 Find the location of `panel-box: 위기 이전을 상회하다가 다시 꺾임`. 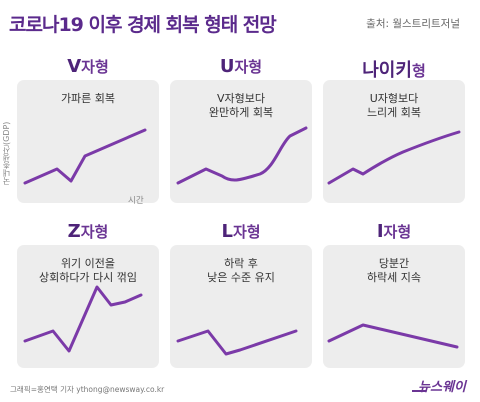

panel-box: 위기 이전을 상회하다가 다시 꺾임 is located at coordinates (88, 306).